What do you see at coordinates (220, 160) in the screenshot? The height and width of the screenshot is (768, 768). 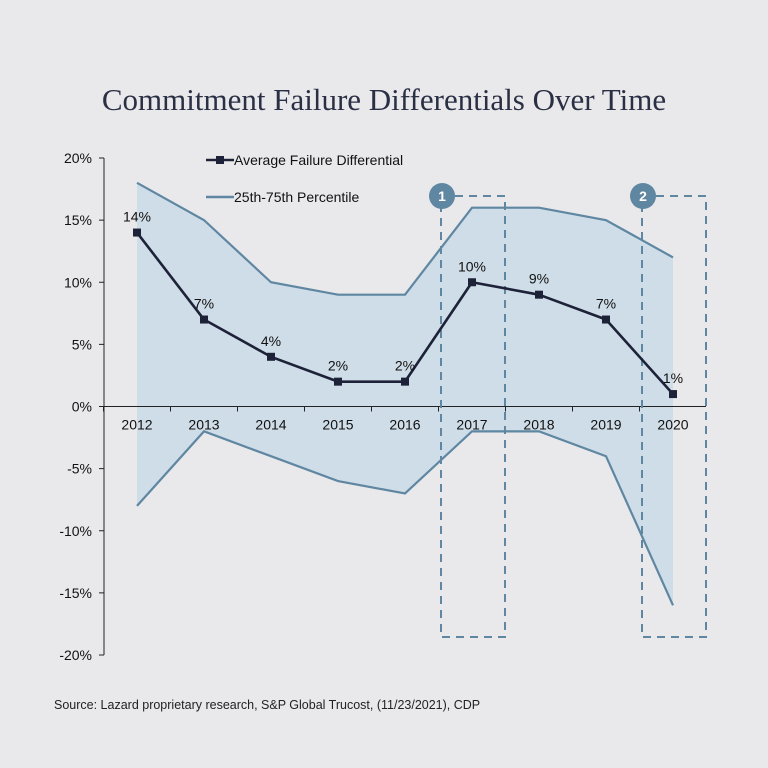 I see `legend-average-marker` at bounding box center [220, 160].